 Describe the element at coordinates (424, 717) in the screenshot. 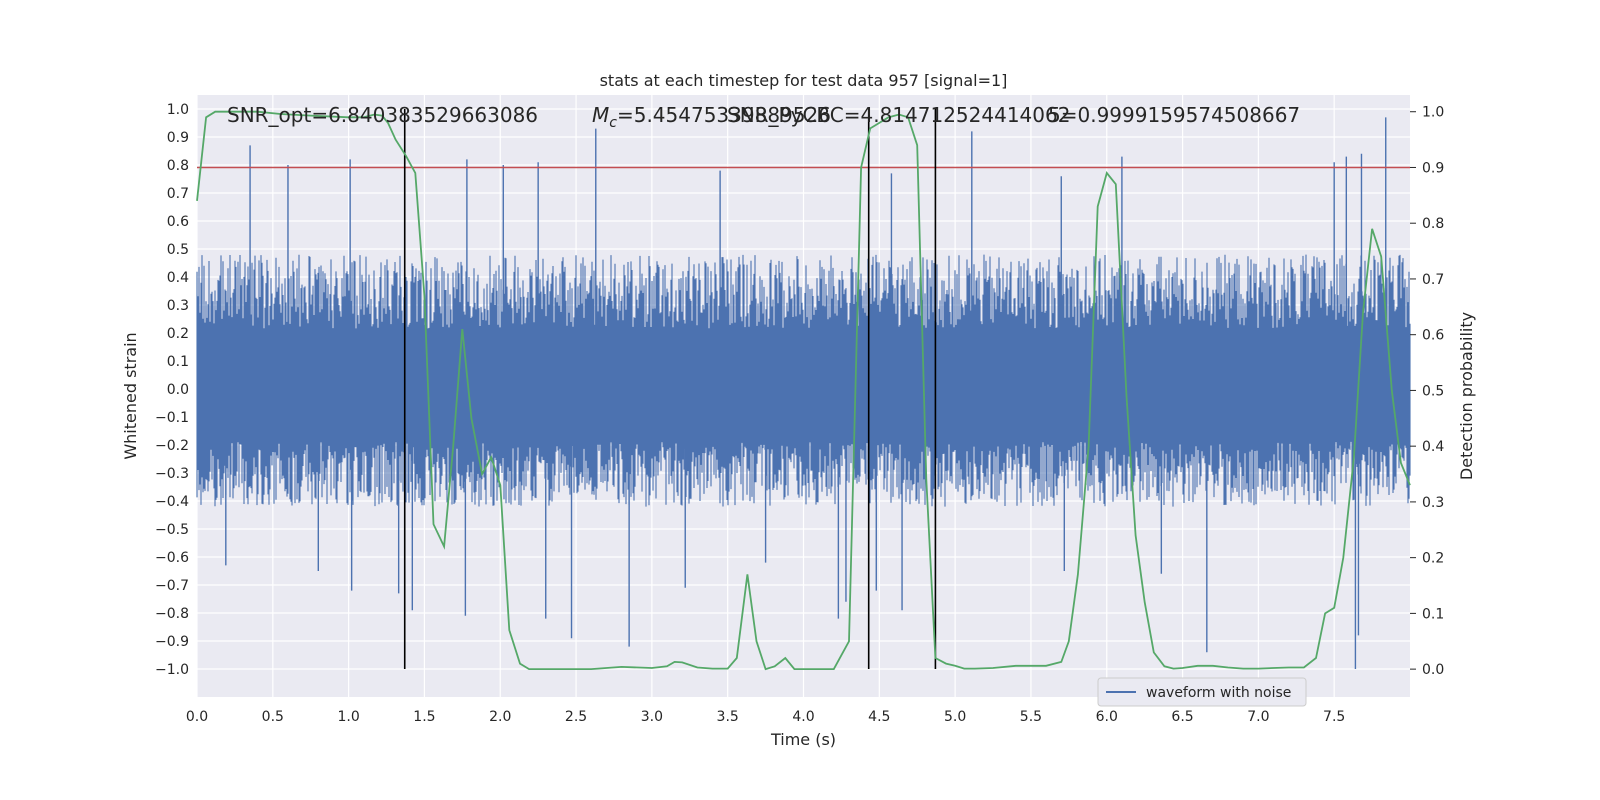

I see `x-tick-label: 1.5` at that location.